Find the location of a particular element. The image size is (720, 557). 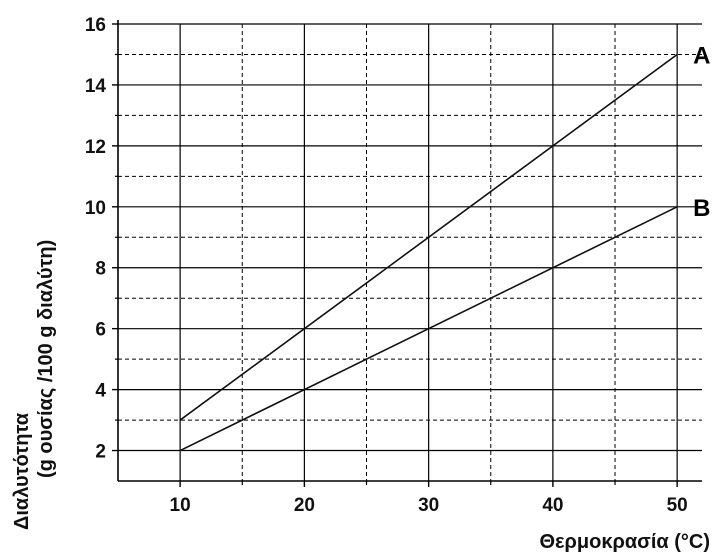

x-tick-label: 10 is located at coordinates (180, 505).